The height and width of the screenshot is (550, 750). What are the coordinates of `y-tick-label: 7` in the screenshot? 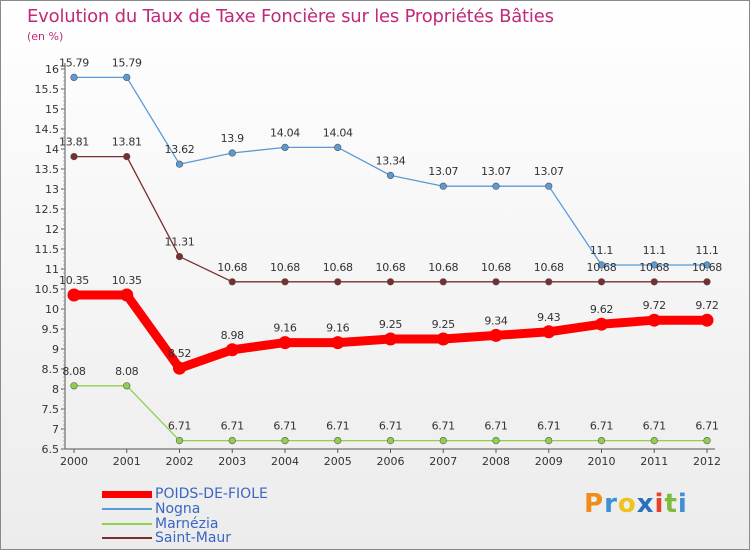 It's located at (55, 429).